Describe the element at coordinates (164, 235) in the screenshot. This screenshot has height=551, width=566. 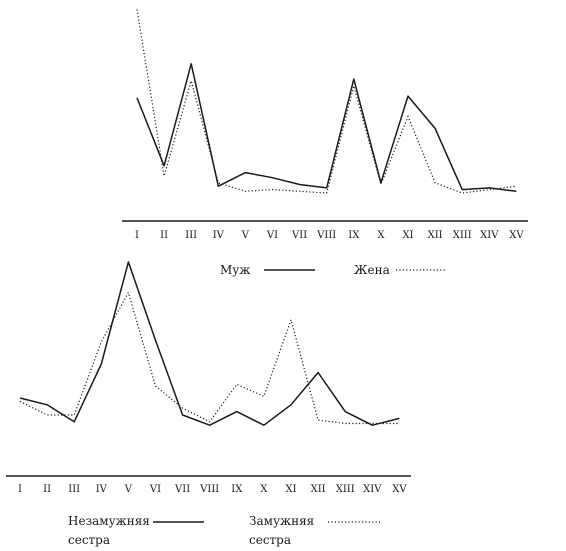
I see `top-tick-label-ii: II` at that location.